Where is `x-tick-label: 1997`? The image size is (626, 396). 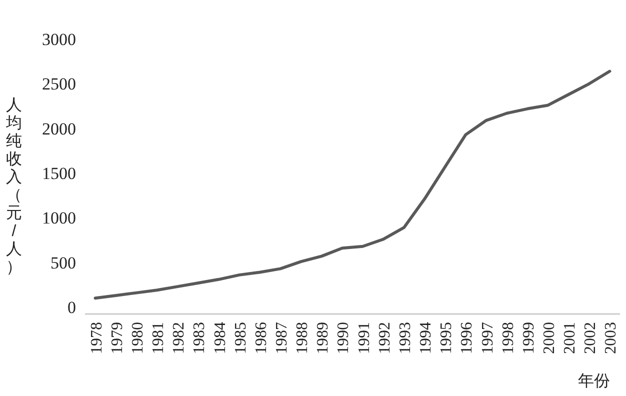
x-tick-label: 1997 is located at coordinates (487, 338).